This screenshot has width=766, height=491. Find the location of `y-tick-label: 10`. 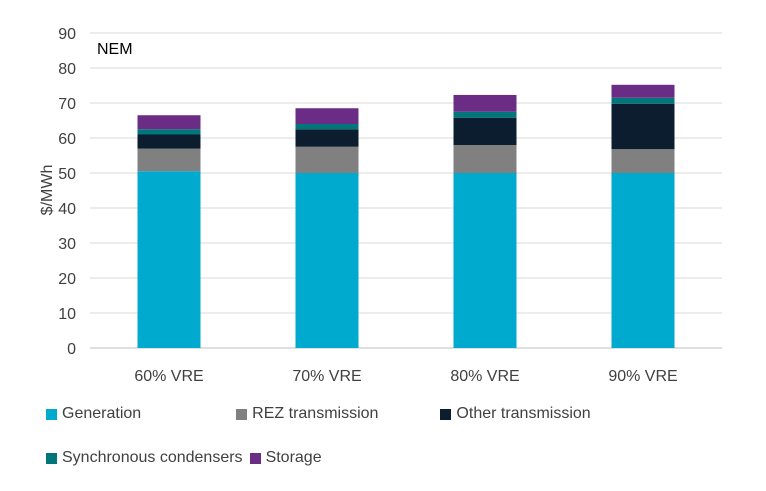

y-tick-label: 10 is located at coordinates (67, 314).